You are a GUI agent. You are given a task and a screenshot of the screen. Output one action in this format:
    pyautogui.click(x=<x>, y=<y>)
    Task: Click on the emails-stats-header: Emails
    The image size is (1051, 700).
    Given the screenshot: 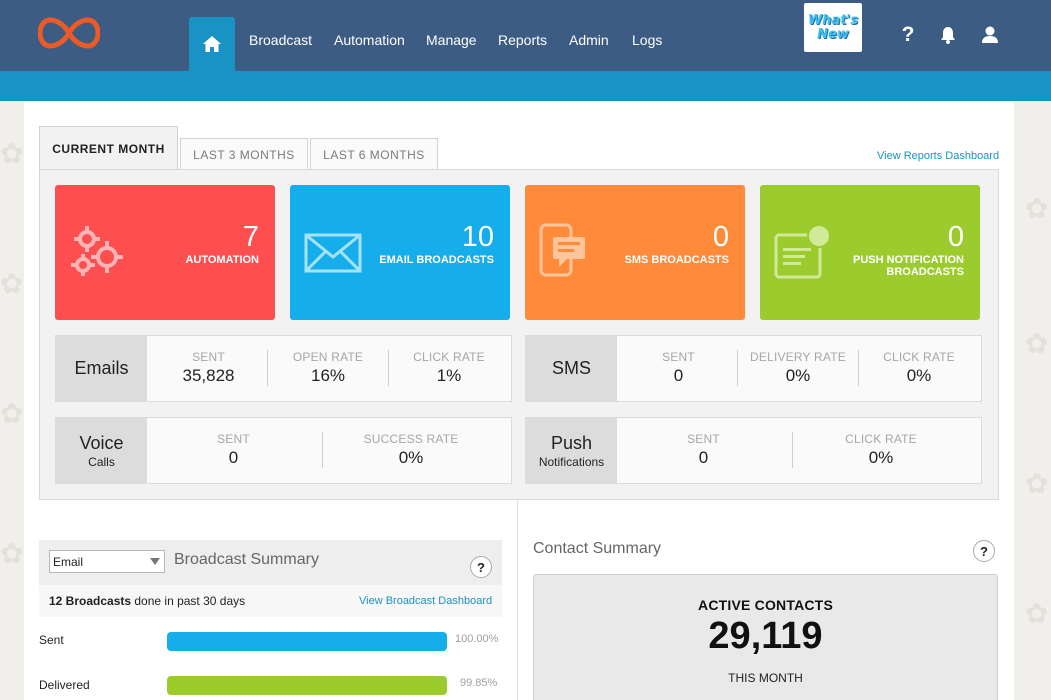 What is the action you would take?
    pyautogui.click(x=101, y=368)
    